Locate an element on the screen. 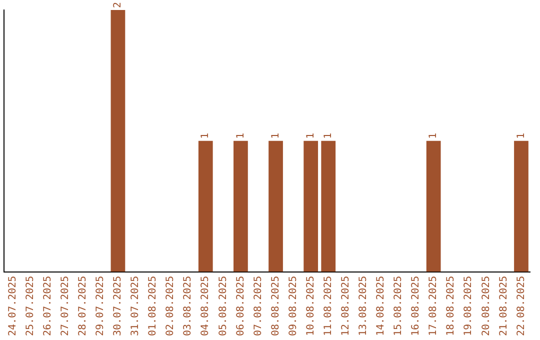  x-tick-label: 04.08.2025 is located at coordinates (206, 306).